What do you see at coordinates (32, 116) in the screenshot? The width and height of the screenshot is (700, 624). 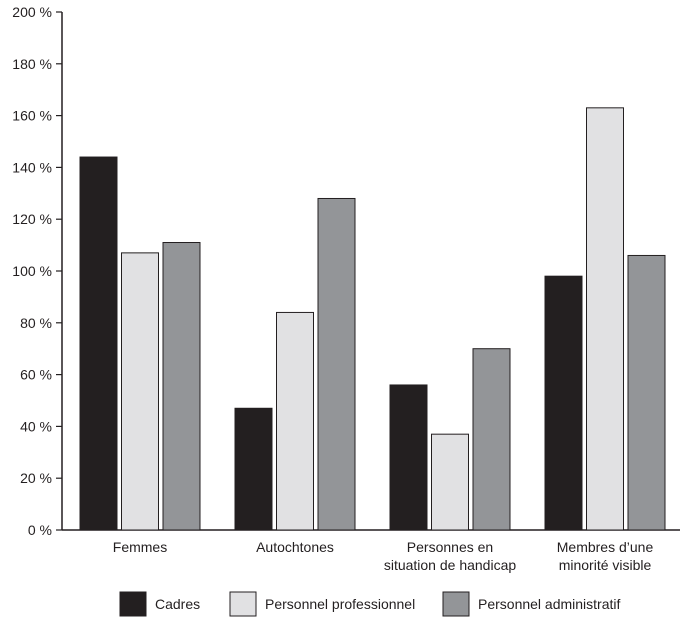 I see `y-tick-label: 160 %` at bounding box center [32, 116].